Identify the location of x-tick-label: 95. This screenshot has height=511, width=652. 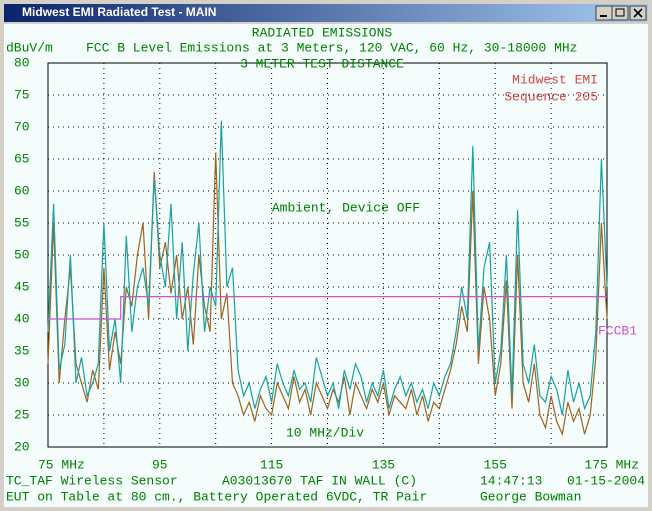
(160, 464).